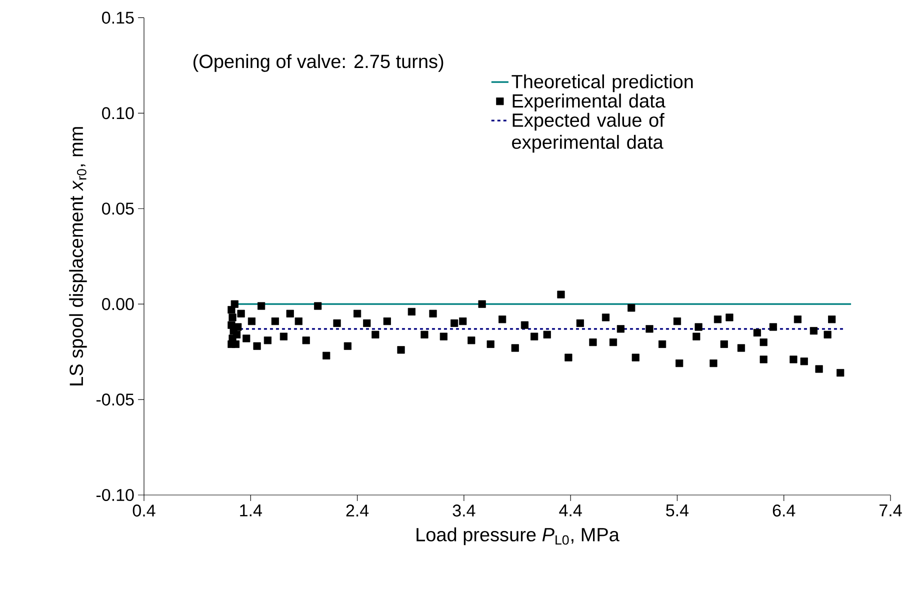  I want to click on annotation: (Opening of valve: 2.75 turns), so click(319, 63).